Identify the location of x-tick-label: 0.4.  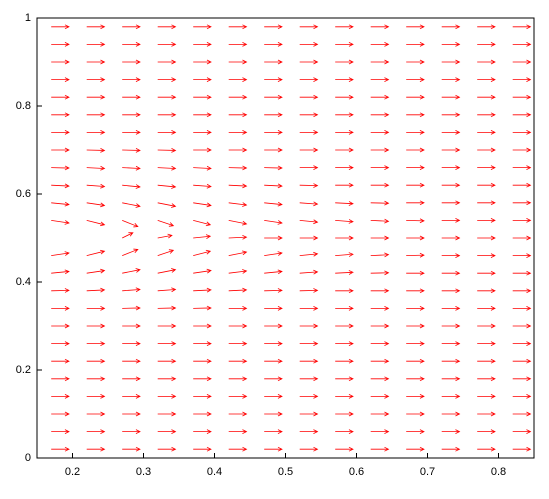
(214, 472).